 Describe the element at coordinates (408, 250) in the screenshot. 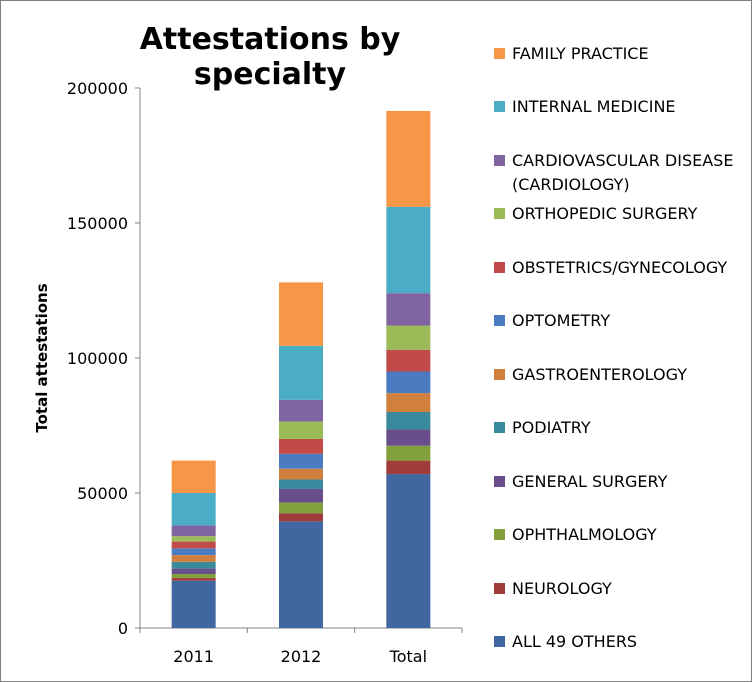

I see `bar-segment-internal-medicine-total` at that location.